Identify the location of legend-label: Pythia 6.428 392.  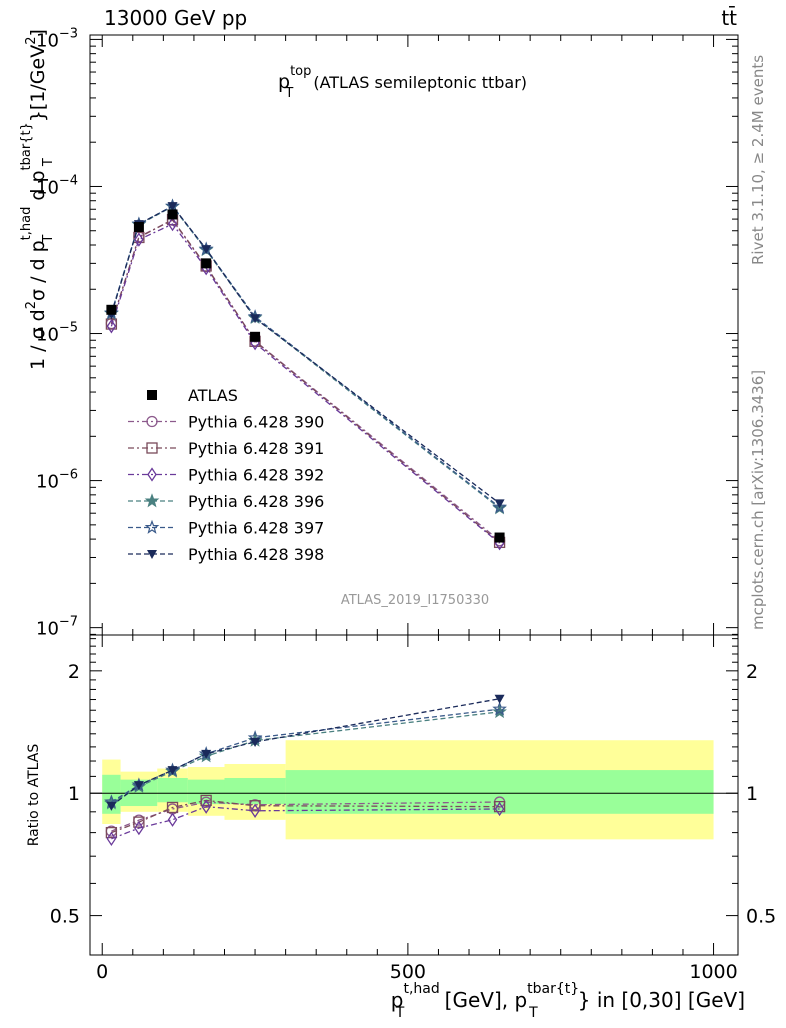
(256, 475).